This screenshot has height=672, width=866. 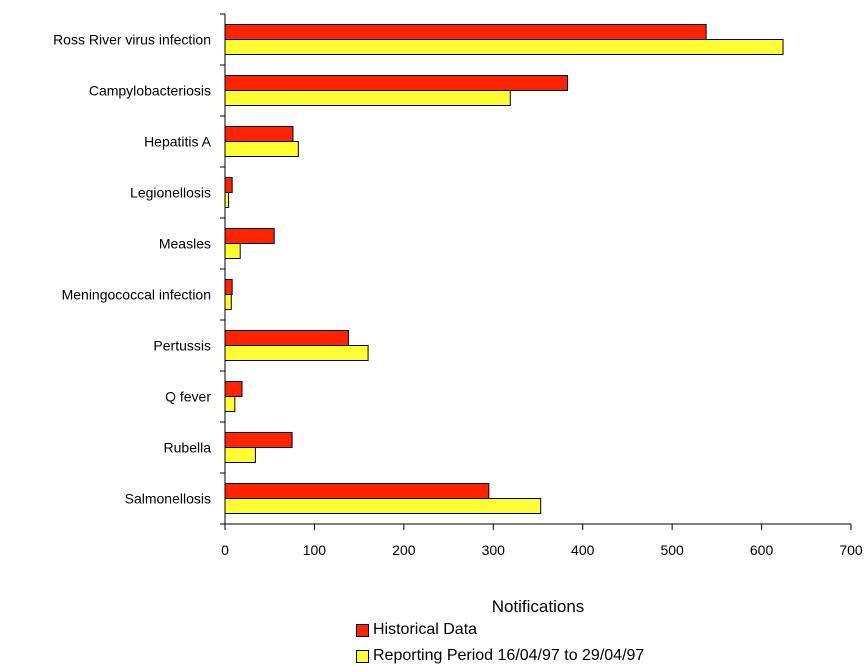 What do you see at coordinates (182, 346) in the screenshot?
I see `category-label: Pertussis` at bounding box center [182, 346].